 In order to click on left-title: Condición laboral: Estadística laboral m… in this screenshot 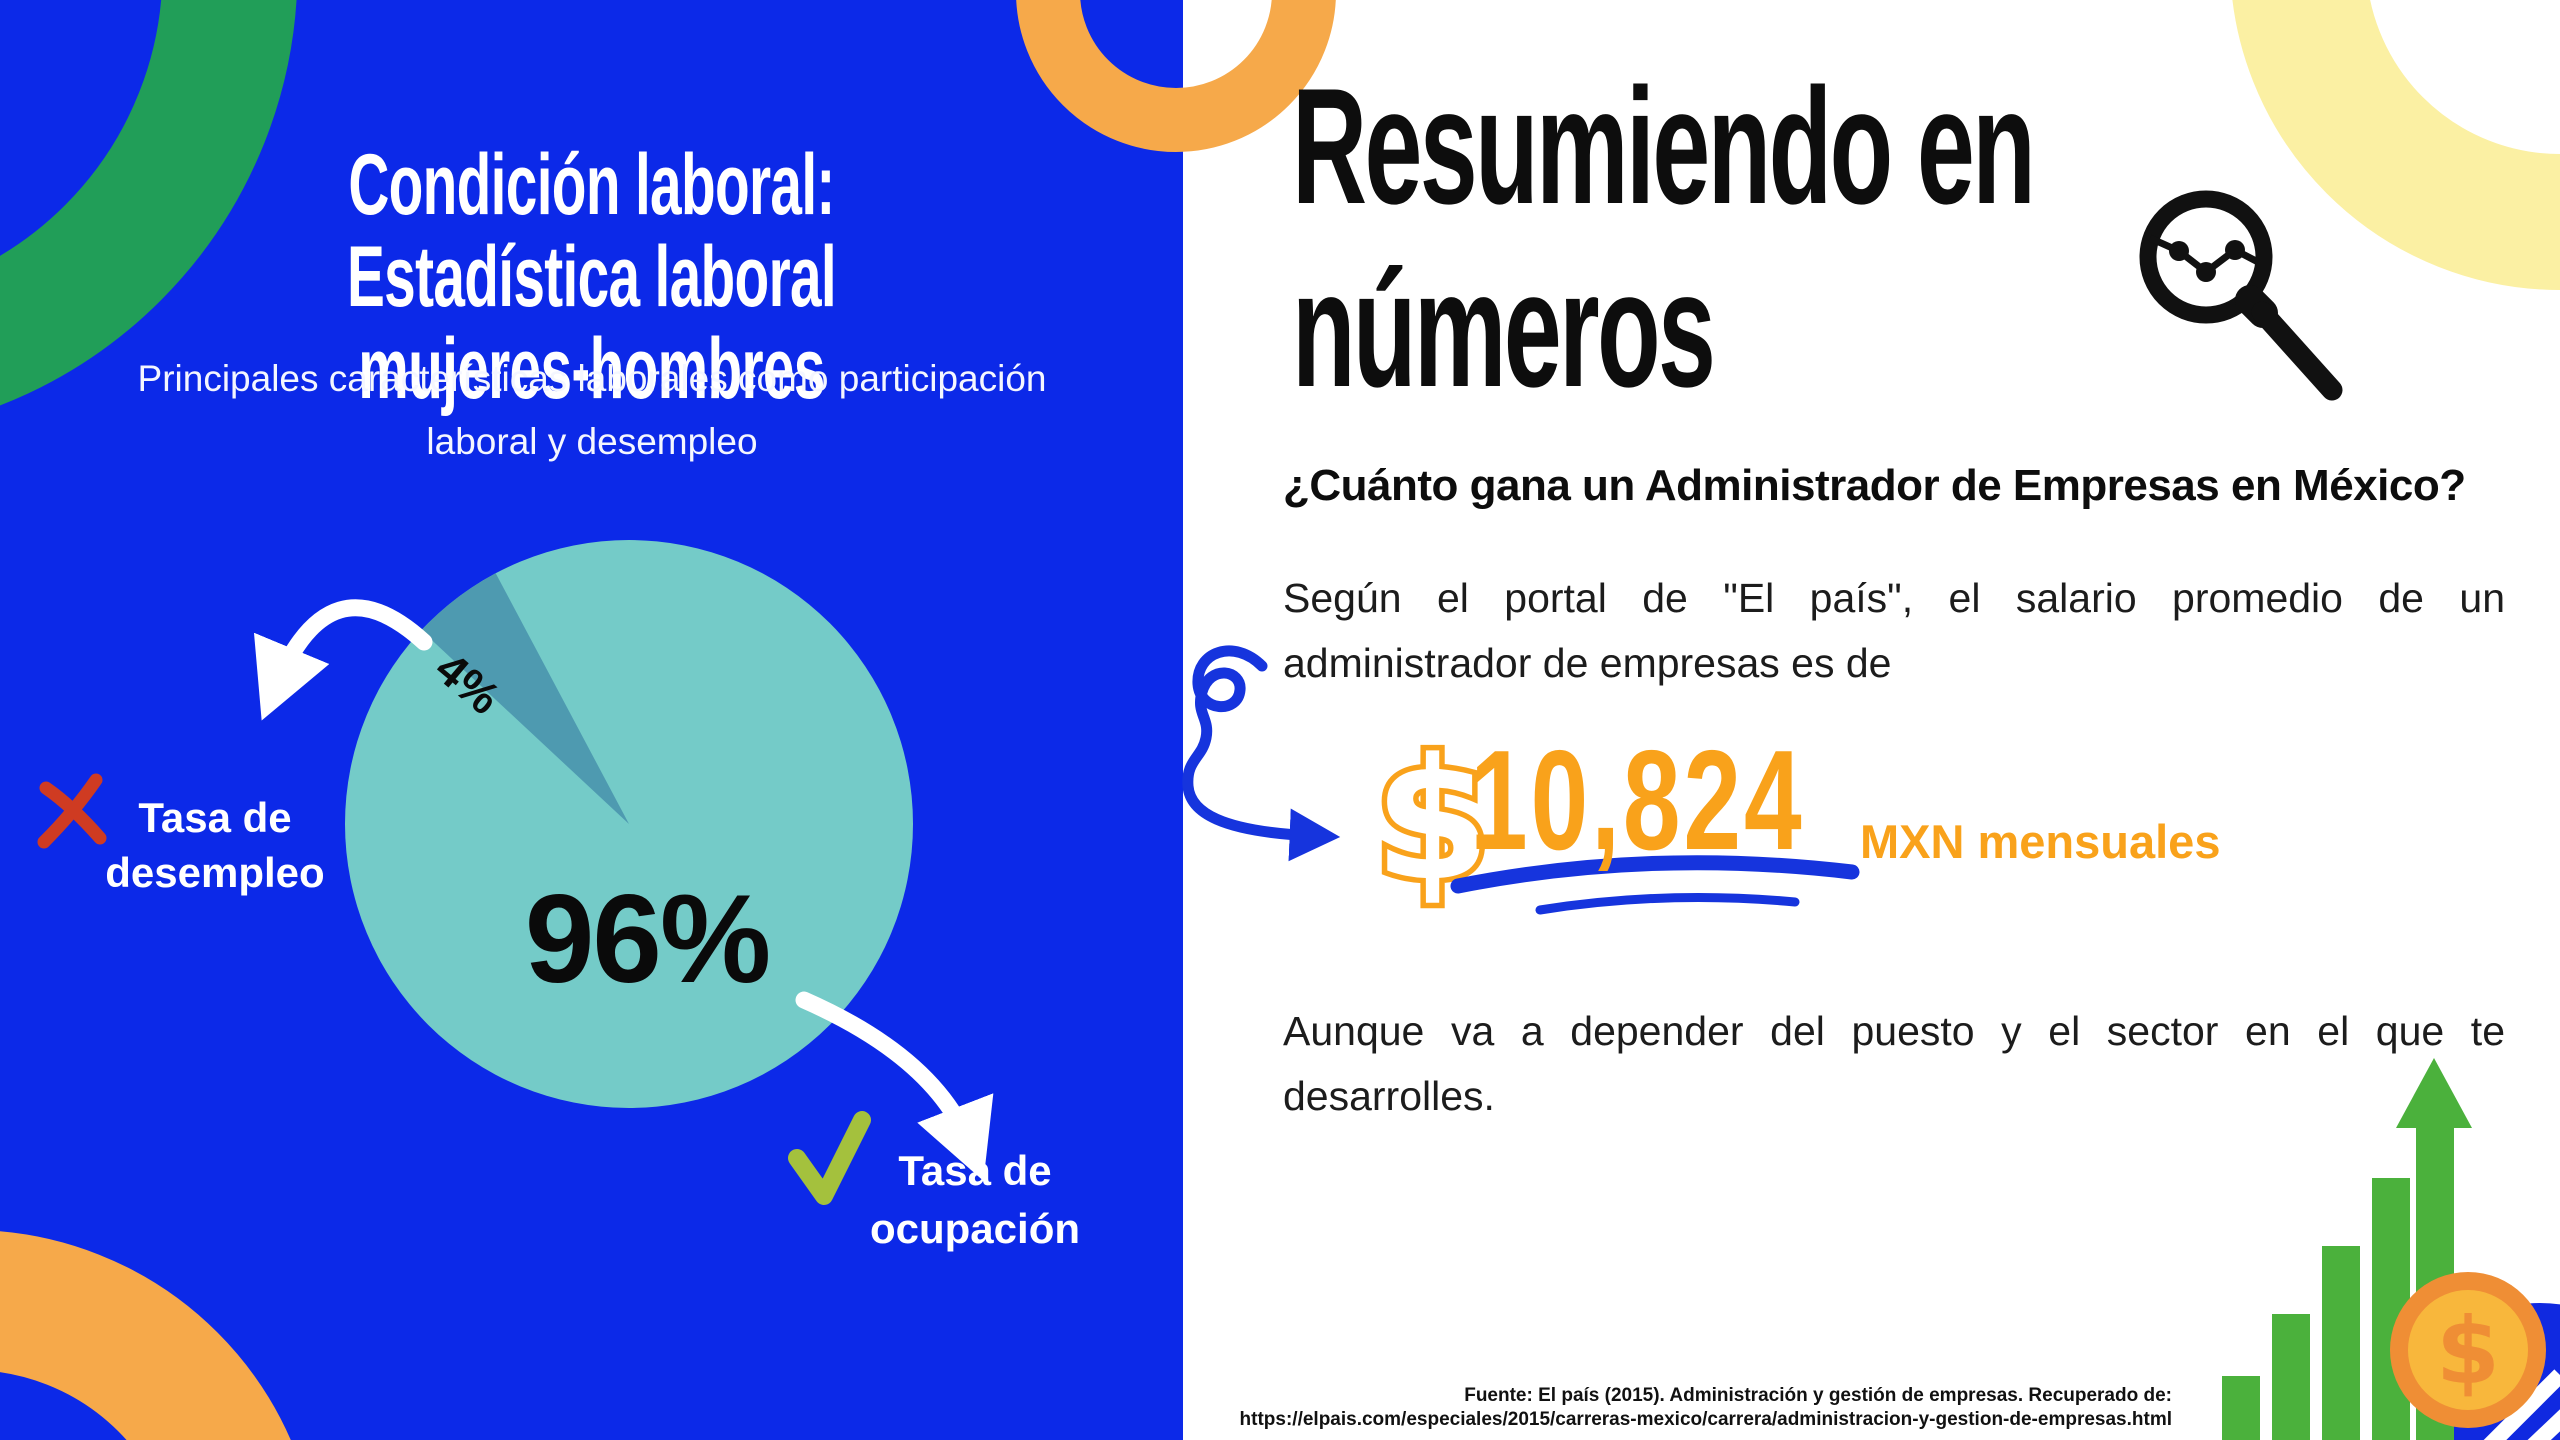, I will do `click(591, 277)`.